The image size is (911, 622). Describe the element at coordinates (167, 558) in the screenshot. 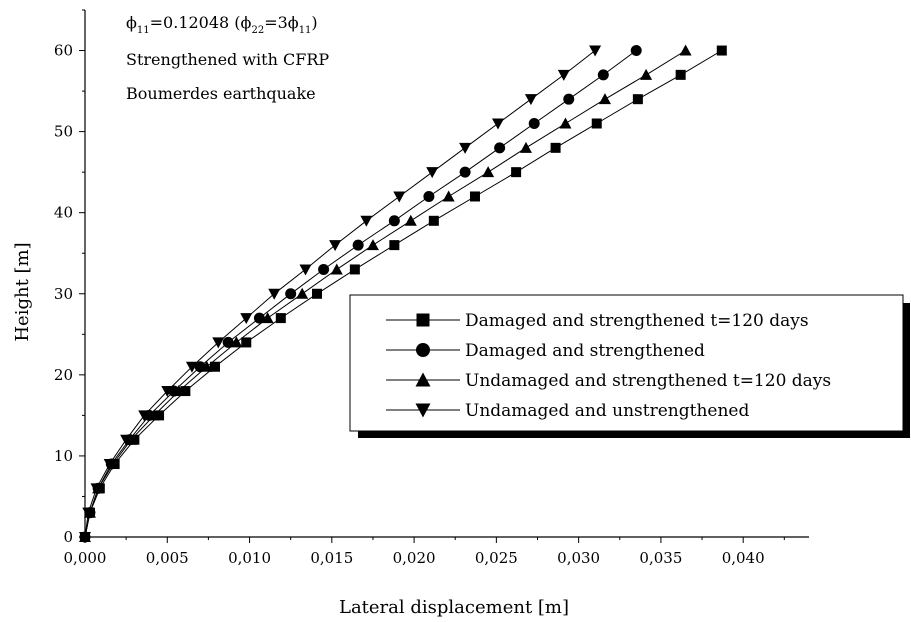

I see `x-tick-label: 0,005` at that location.